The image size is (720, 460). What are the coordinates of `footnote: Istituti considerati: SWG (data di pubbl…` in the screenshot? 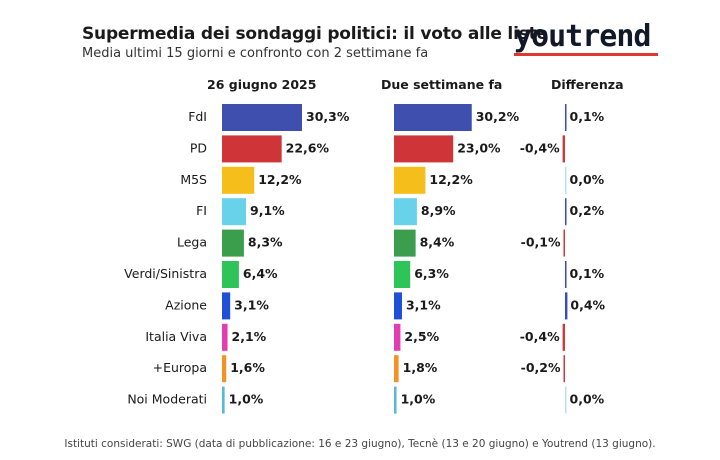 It's located at (360, 444).